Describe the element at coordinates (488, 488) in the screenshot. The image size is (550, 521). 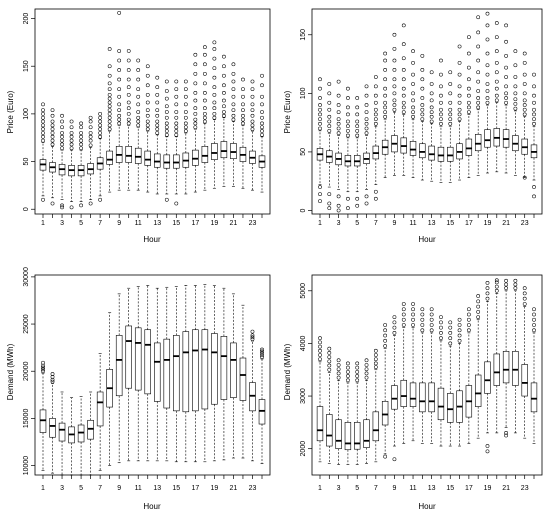
I see `x-tick-label: 19` at that location.